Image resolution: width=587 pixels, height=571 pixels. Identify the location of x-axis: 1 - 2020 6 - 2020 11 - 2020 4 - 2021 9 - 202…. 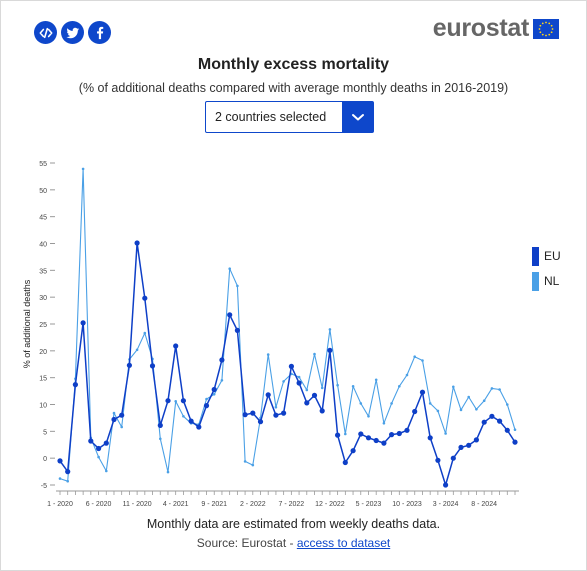
(283, 499).